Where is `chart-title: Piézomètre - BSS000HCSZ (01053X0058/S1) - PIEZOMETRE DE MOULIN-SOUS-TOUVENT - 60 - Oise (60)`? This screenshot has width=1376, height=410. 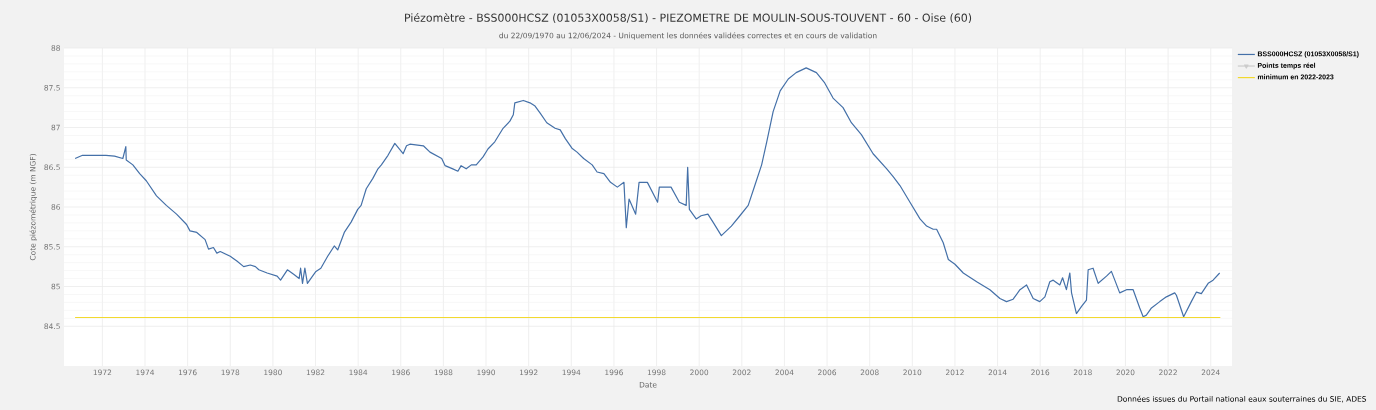
chart-title: Piézomètre - BSS000HCSZ (01053X0058/S1) - PIEZOMETRE DE MOULIN-SOUS-TOUVENT - 60 - Oise (60) is located at coordinates (688, 18).